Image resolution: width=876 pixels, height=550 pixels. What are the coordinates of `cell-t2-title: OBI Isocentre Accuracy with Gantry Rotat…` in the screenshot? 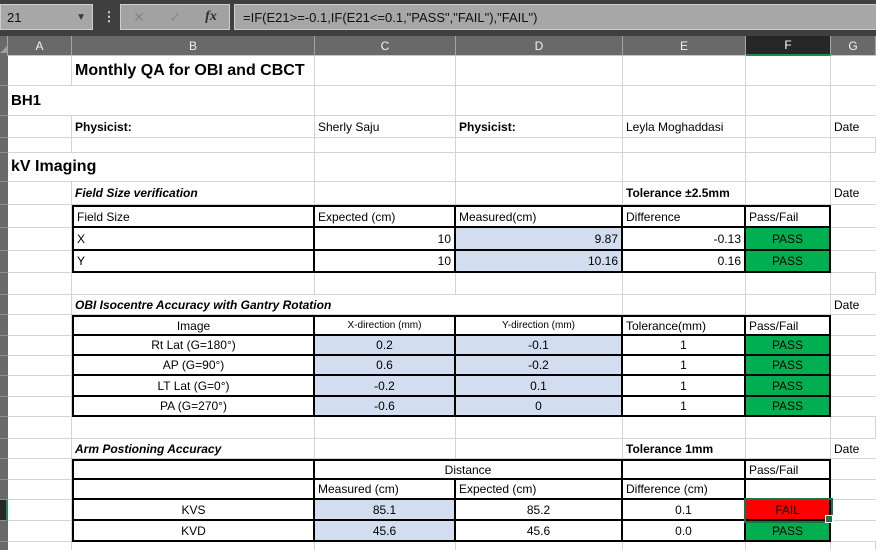 It's located at (264, 305).